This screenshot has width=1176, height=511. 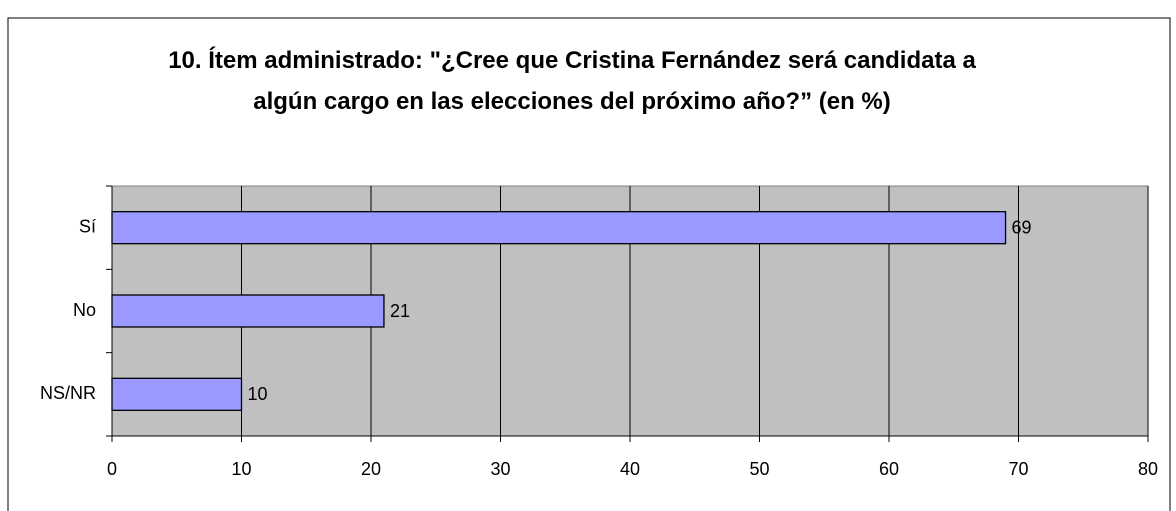 I want to click on x-tick-label: 80, so click(x=1148, y=469).